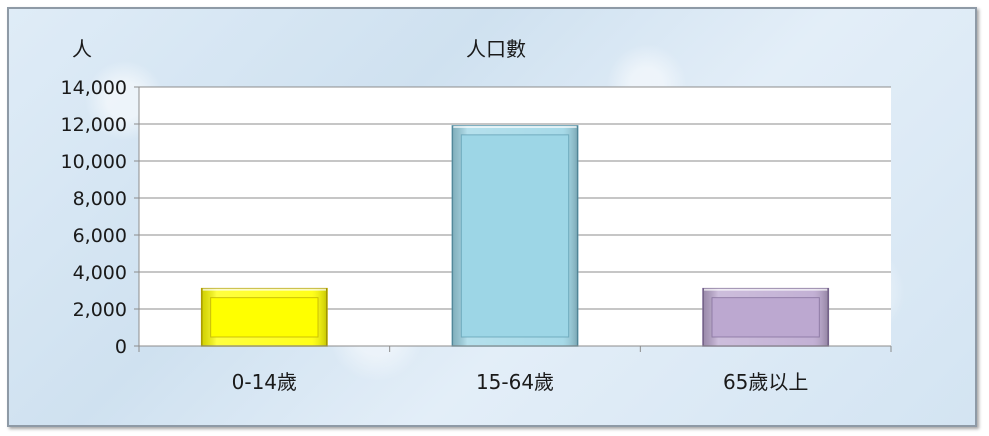  I want to click on y-tick-label: 2,000, so click(100, 310).